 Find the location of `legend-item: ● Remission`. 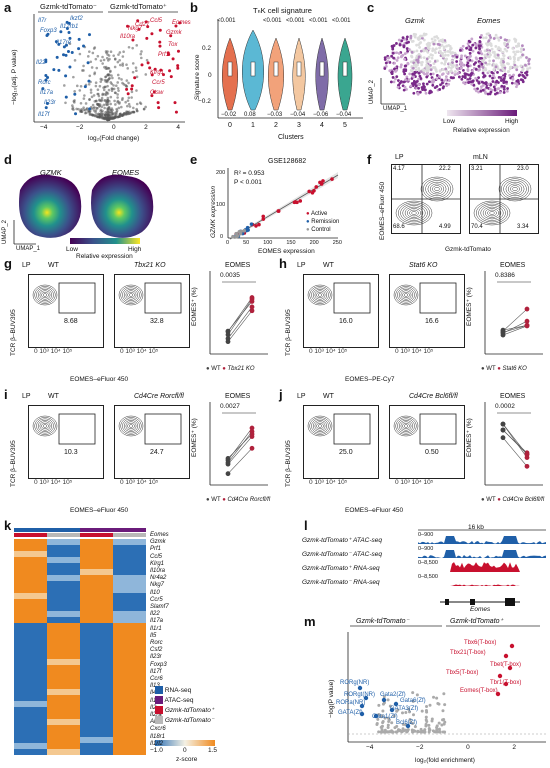

legend-item: ● Remission is located at coordinates (323, 222).